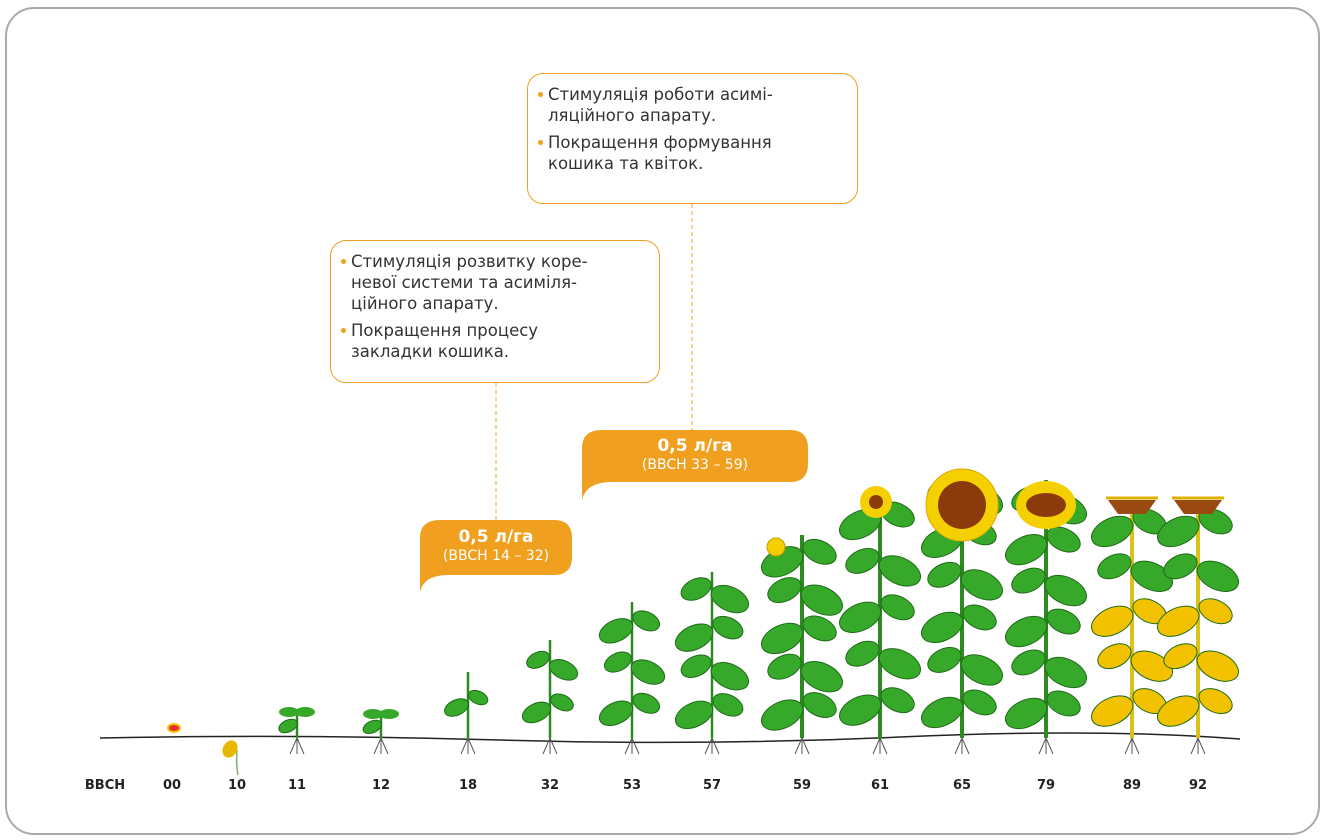 This screenshot has width=1325, height=840. What do you see at coordinates (550, 785) in the screenshot?
I see `stage-label: 32` at bounding box center [550, 785].